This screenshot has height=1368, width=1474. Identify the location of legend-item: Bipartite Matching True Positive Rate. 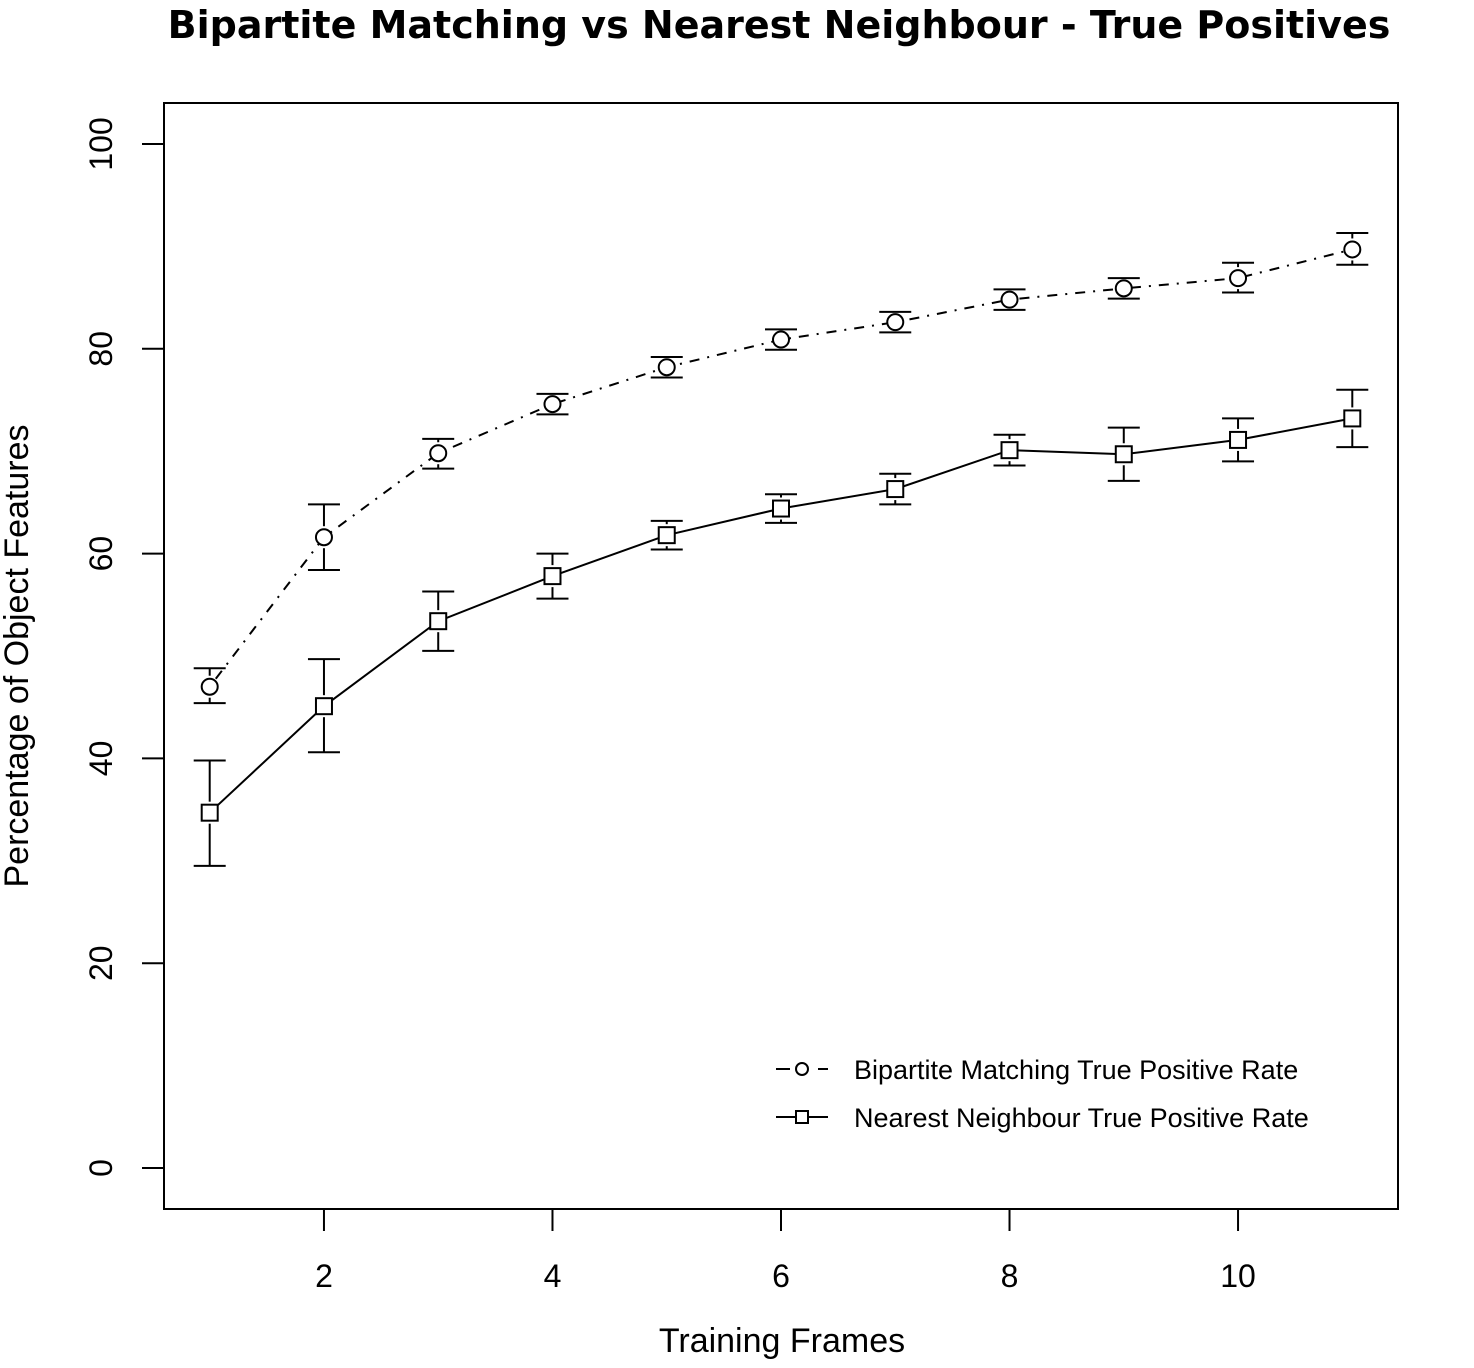
(1037, 1070).